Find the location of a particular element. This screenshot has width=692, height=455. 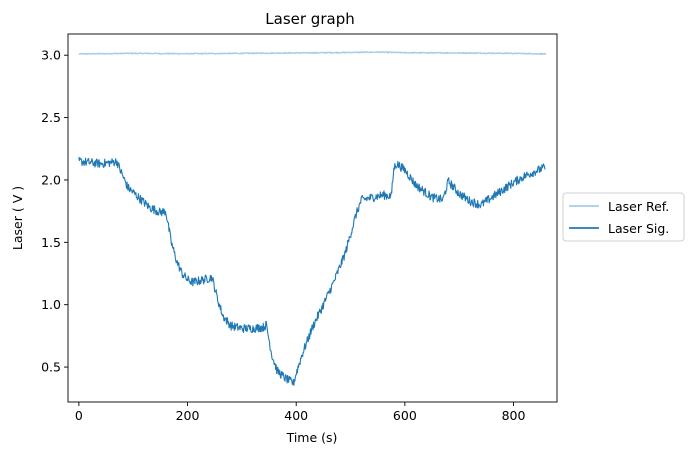

y-axis: 0.5 1.0 1.5 2.0 2.5 3.0 is located at coordinates (54, 211).